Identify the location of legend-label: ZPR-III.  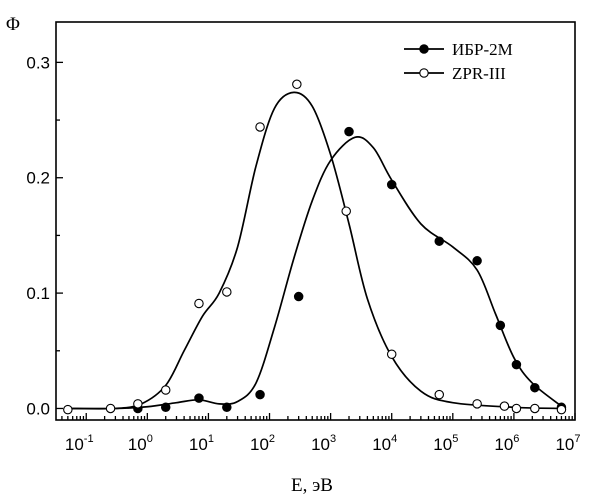
(479, 73).